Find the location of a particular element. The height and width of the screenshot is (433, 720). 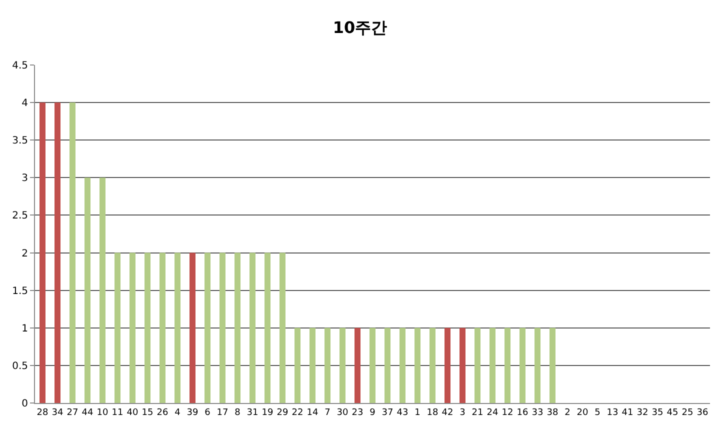

x-tick-label: 36 is located at coordinates (702, 413).